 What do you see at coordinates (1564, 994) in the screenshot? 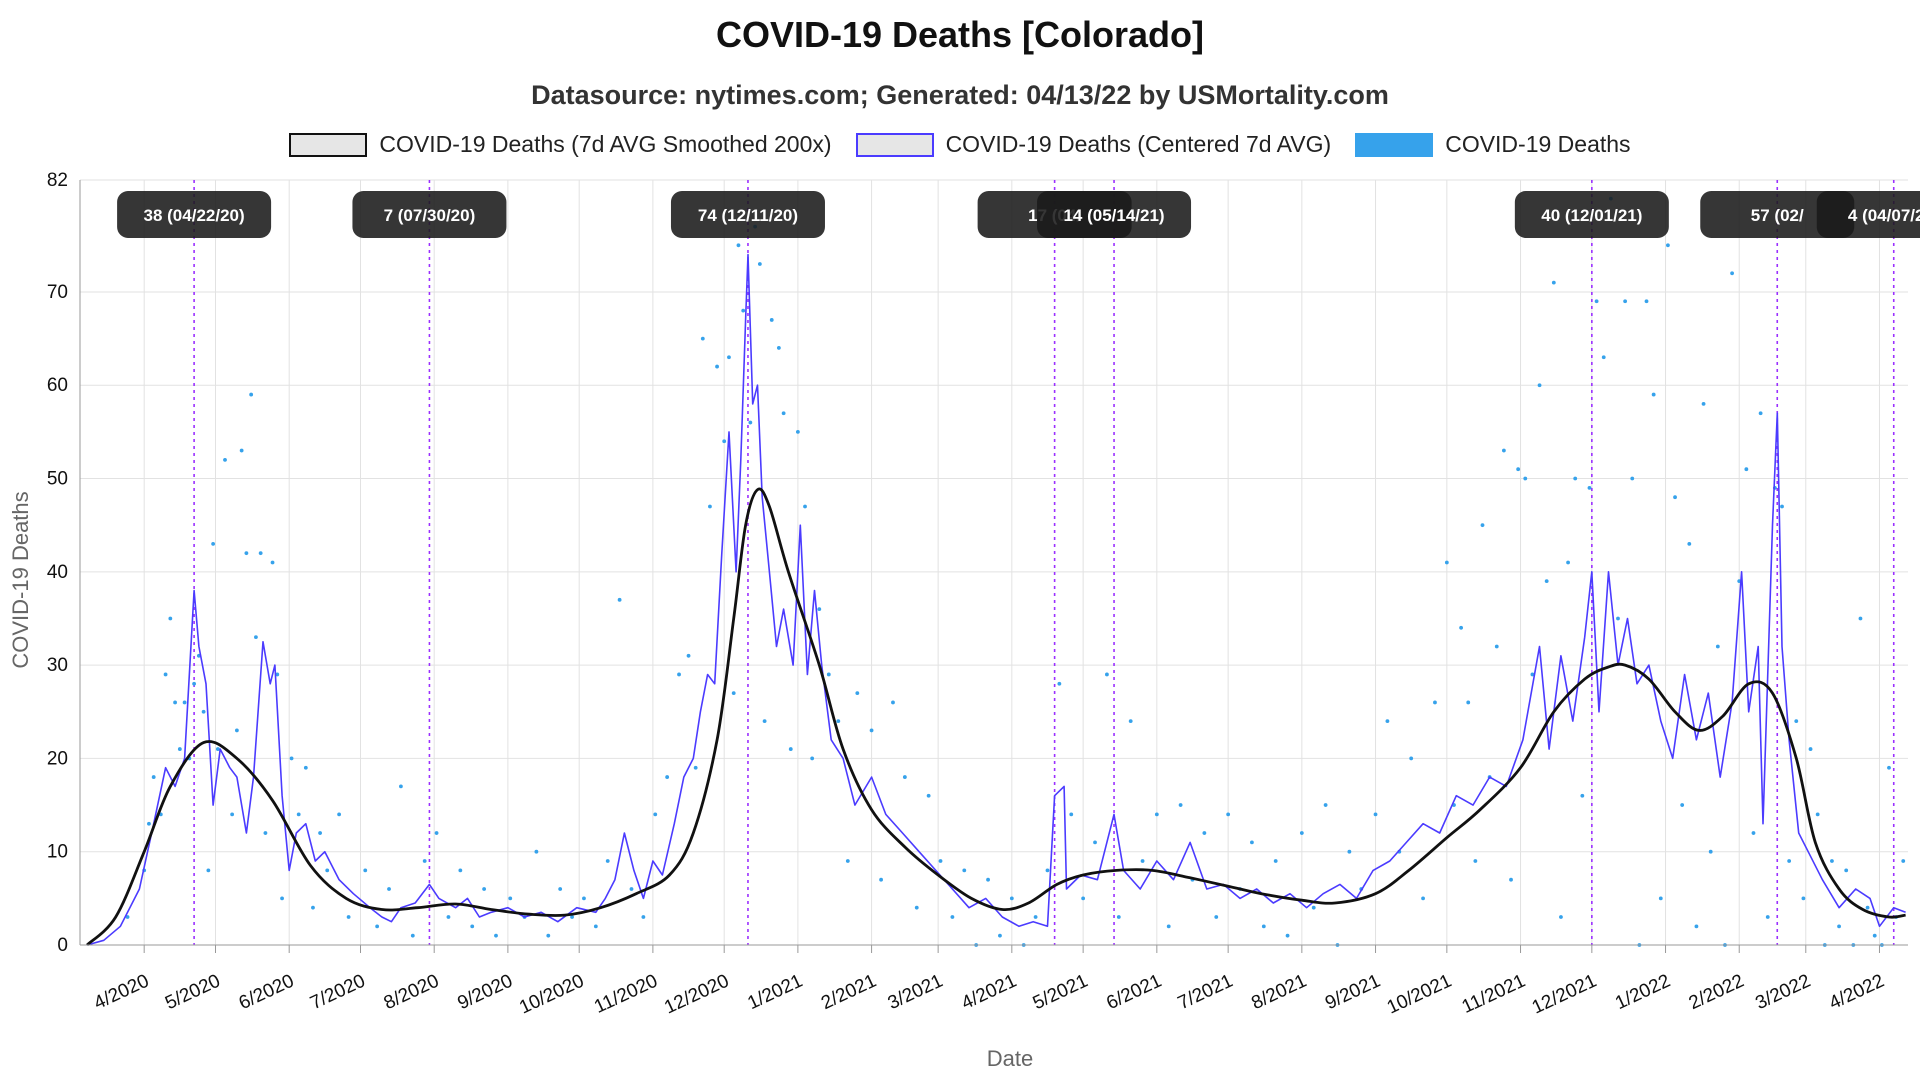
I see `x-tick-label: 12/2021` at bounding box center [1564, 994].